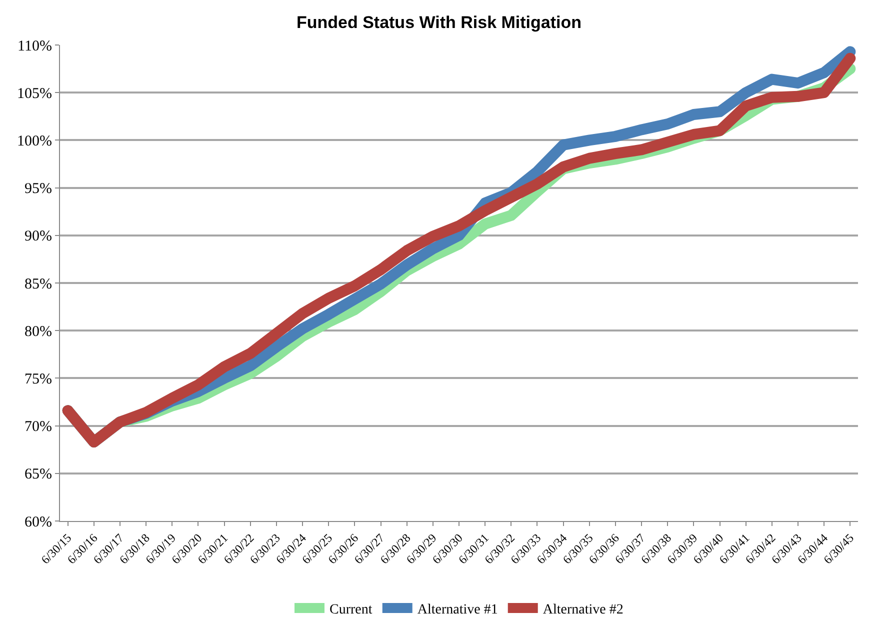  Describe the element at coordinates (38, 284) in the screenshot. I see `y-tick-label: 85%` at that location.